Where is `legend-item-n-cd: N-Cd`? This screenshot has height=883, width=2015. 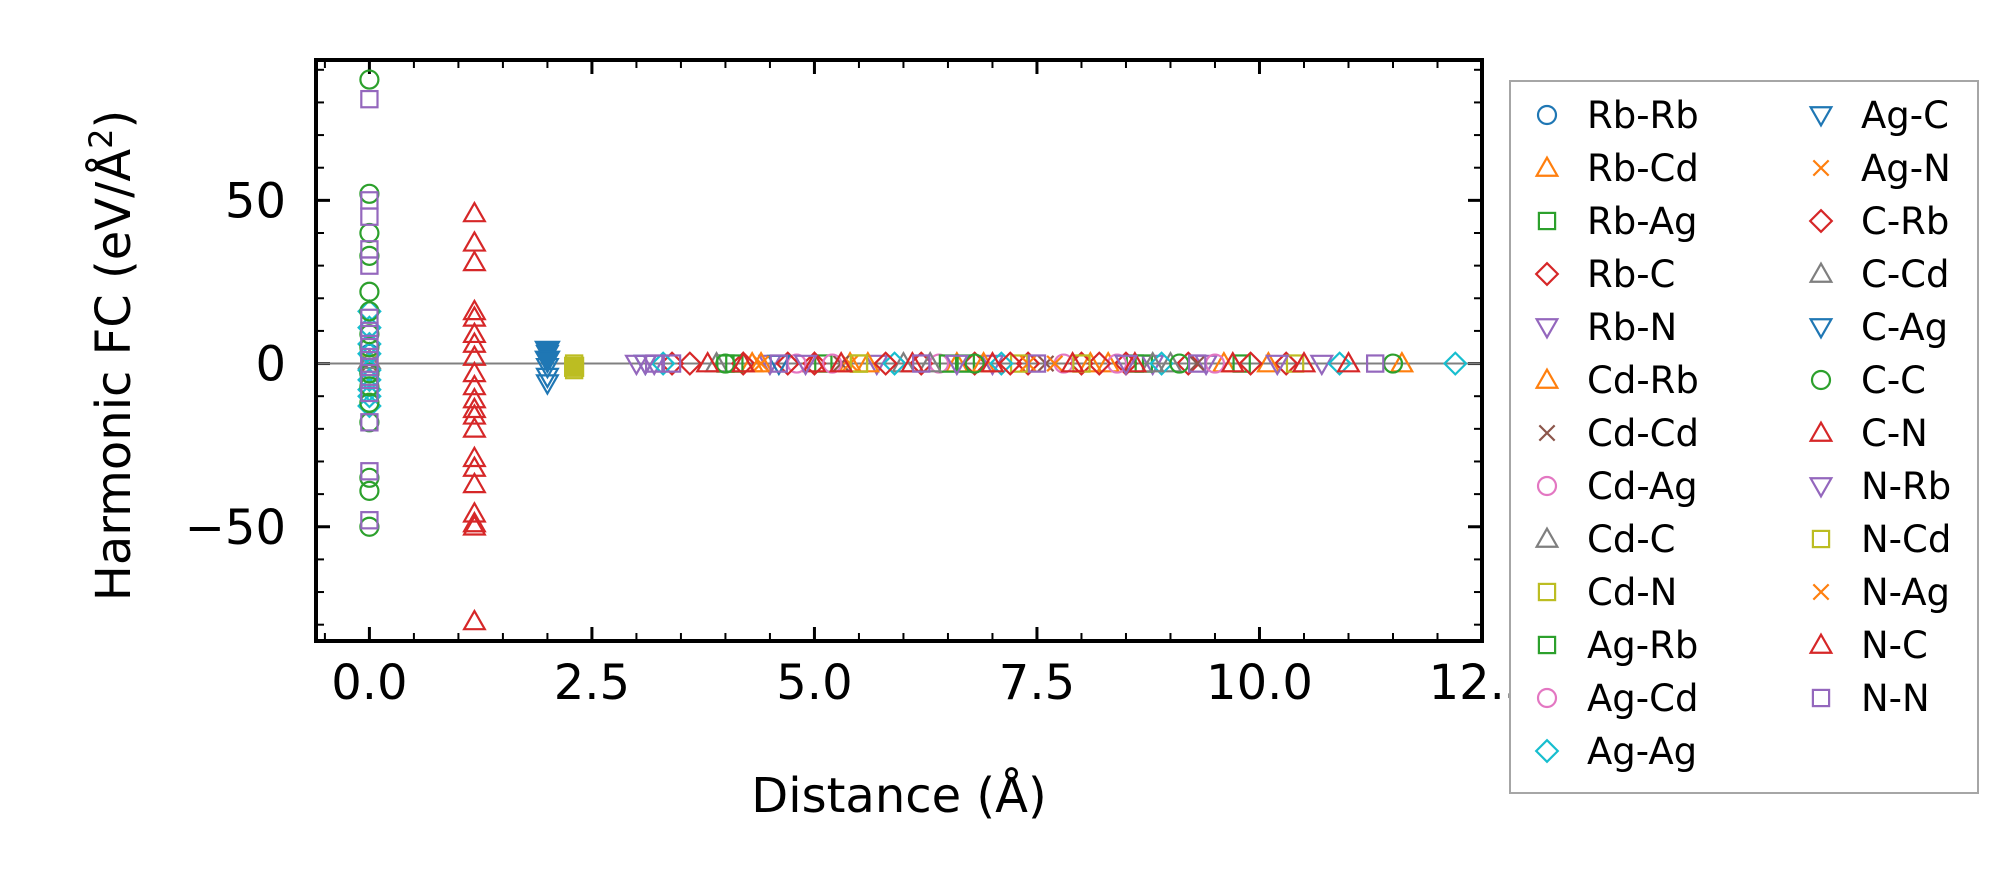 legend-item-n-cd: N-Cd is located at coordinates (1881, 539).